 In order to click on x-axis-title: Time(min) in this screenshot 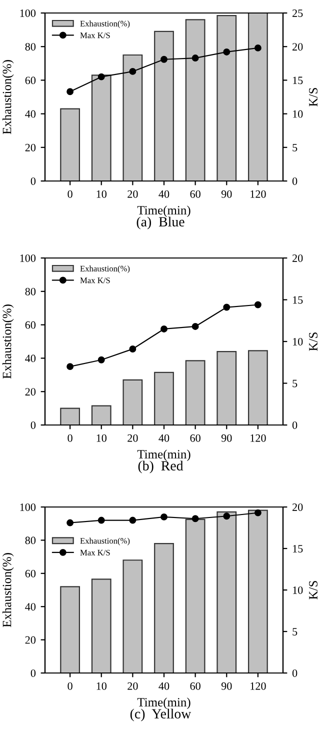, I will do `click(163, 211)`.